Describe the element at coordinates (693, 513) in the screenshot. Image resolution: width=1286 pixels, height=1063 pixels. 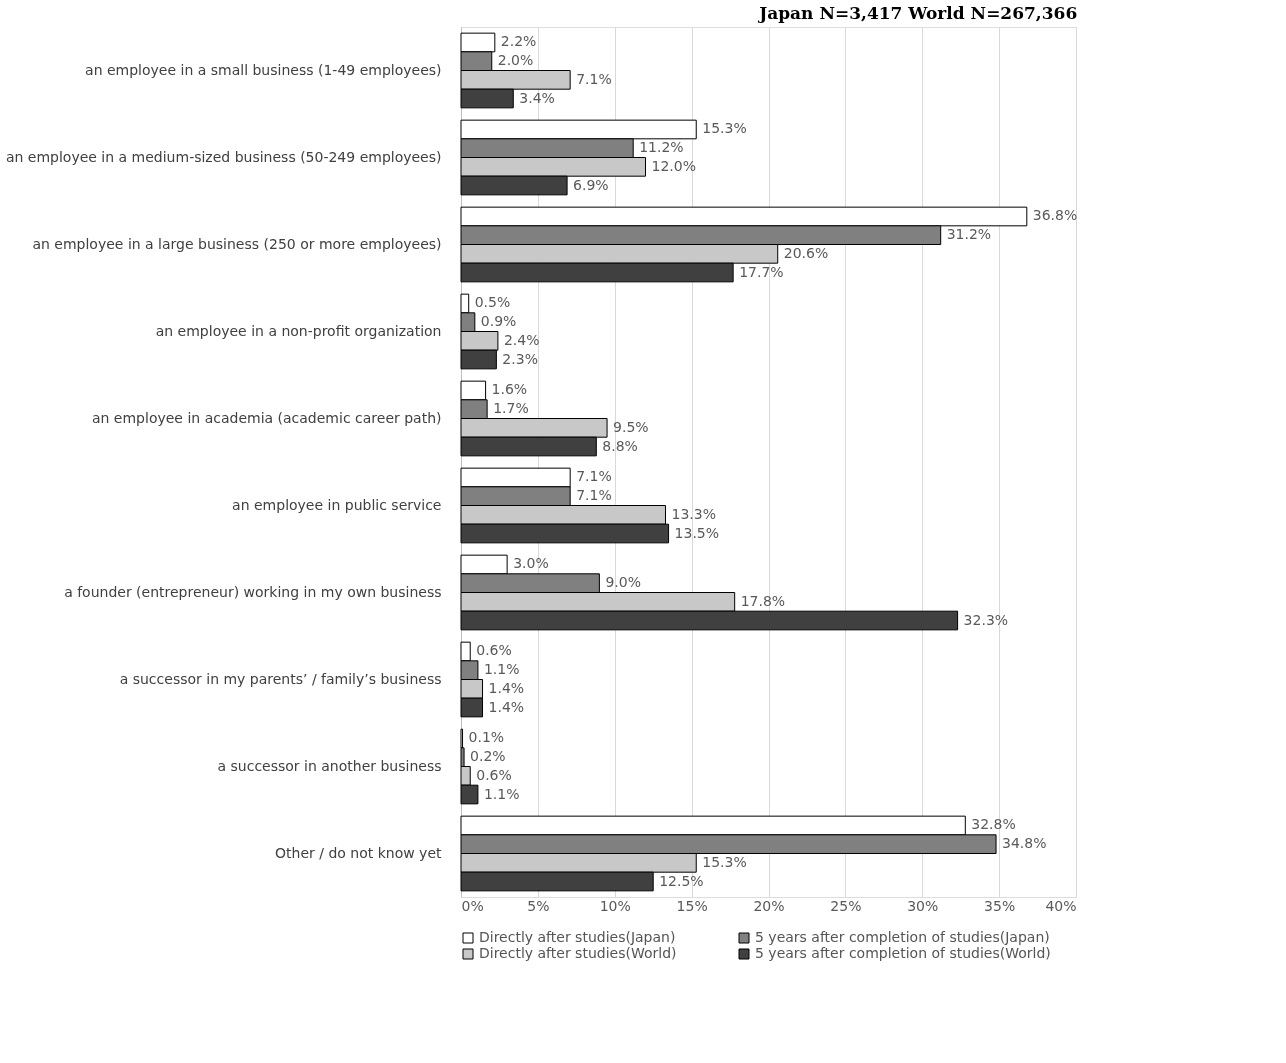
I see `data-label: 13.3%` at that location.